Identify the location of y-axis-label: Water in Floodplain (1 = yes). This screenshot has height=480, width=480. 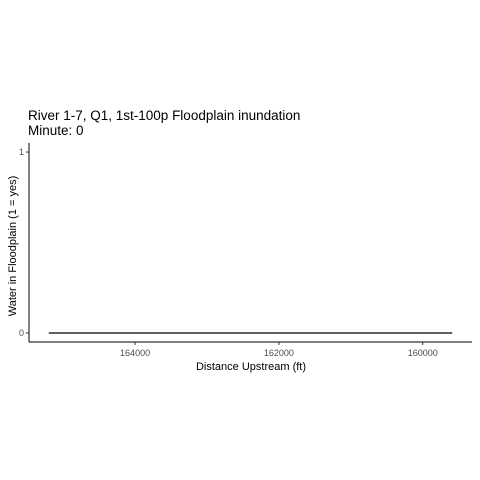
(13, 246).